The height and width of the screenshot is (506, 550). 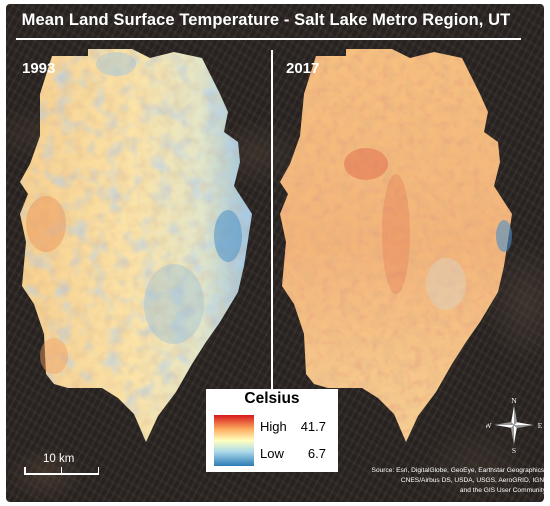 I want to click on scale-bar-label: 10 km, so click(x=59, y=459).